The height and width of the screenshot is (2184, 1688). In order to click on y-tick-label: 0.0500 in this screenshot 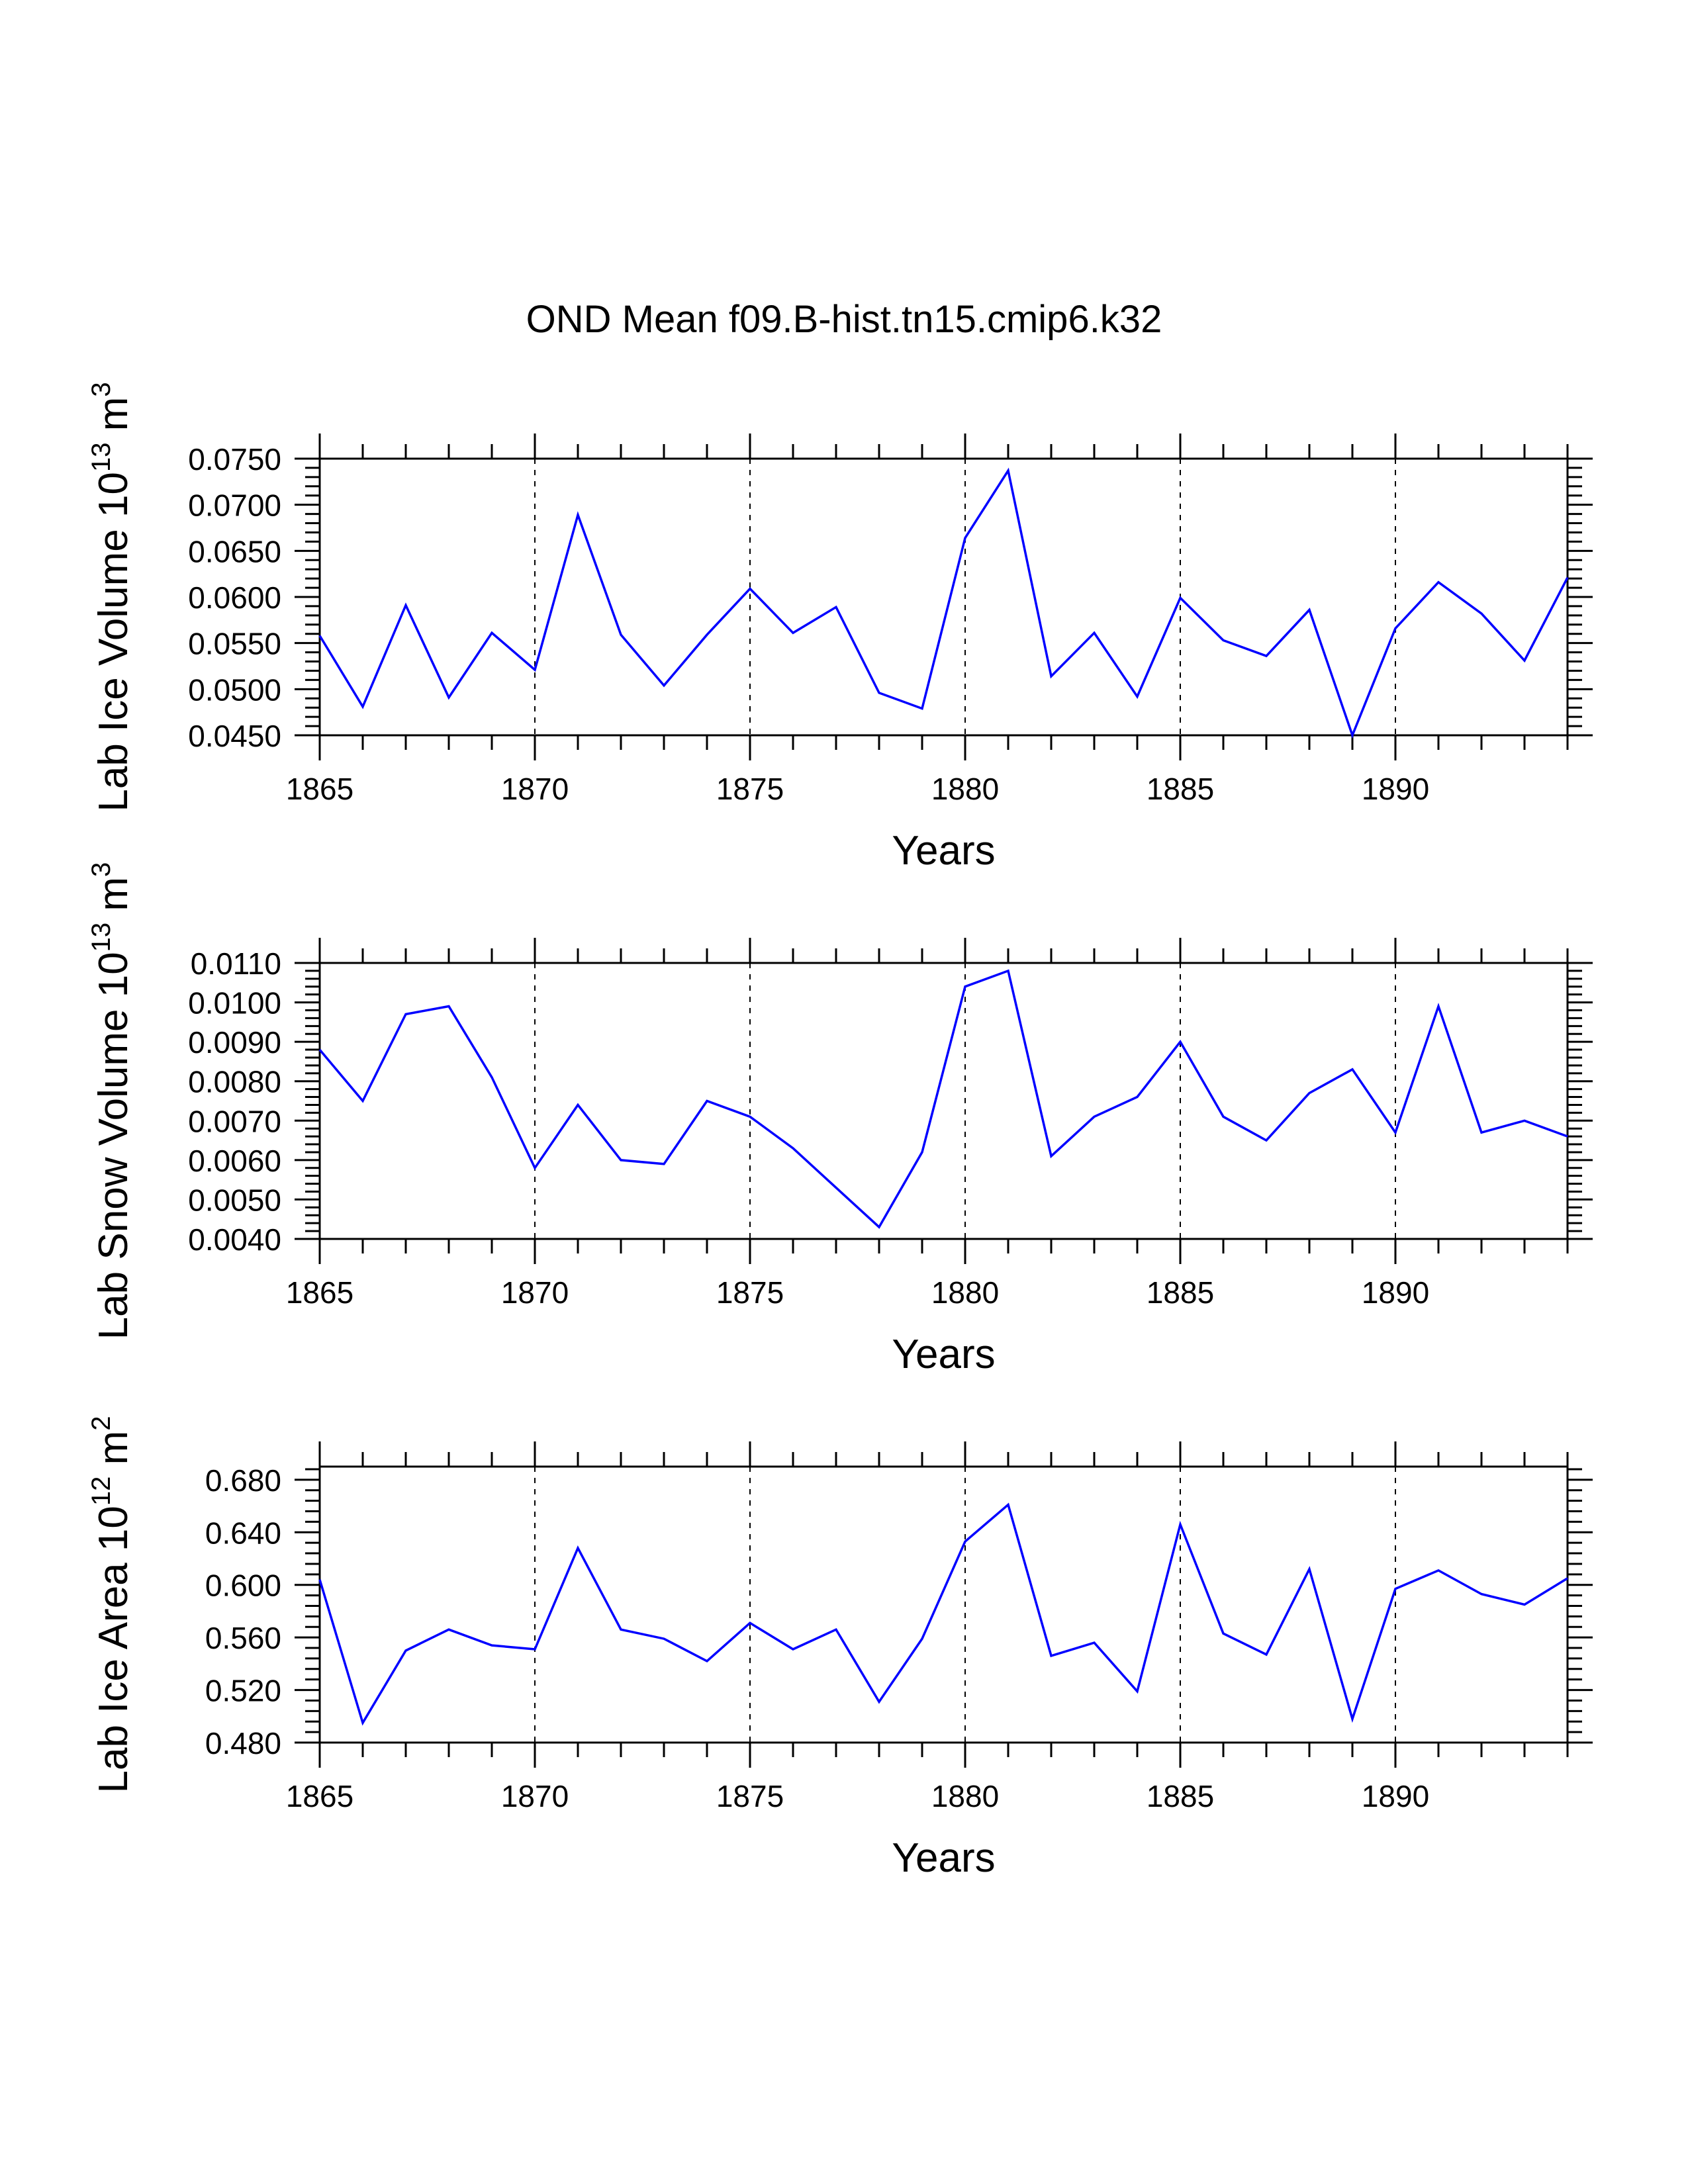, I will do `click(234, 689)`.